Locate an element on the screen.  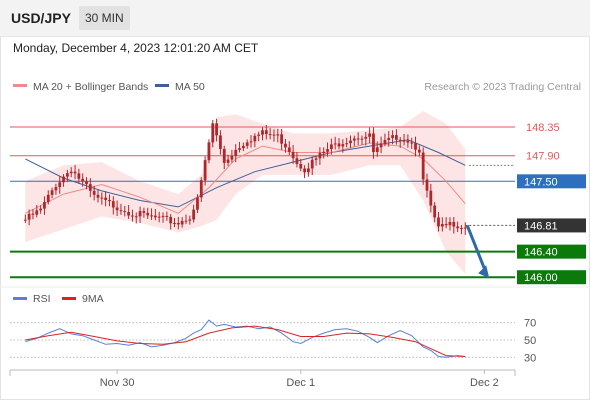
resistance-label: 147.90 is located at coordinates (543, 157).